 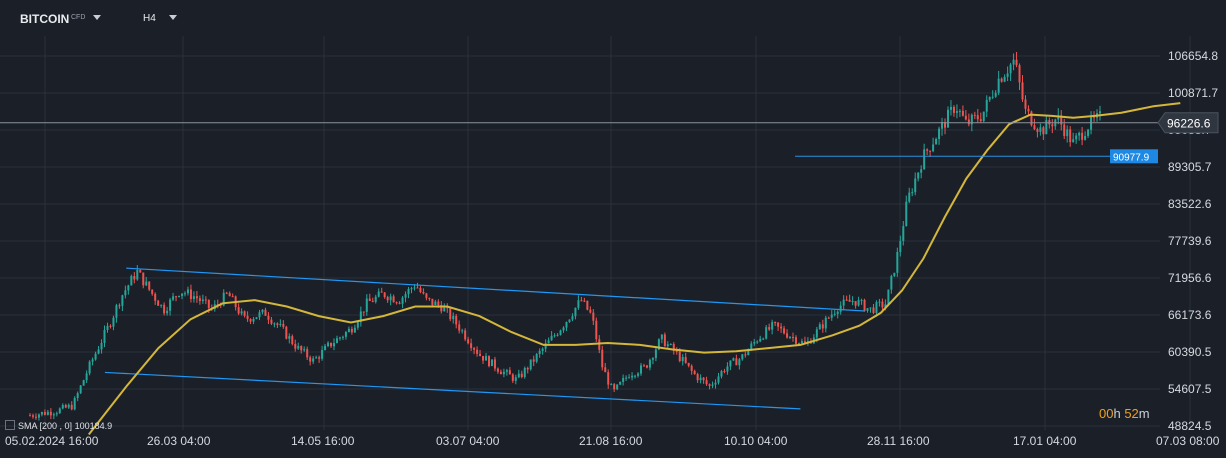 What do you see at coordinates (58, 425) in the screenshot?
I see `sma-legend: SMA [200 , 0] 100184.9` at bounding box center [58, 425].